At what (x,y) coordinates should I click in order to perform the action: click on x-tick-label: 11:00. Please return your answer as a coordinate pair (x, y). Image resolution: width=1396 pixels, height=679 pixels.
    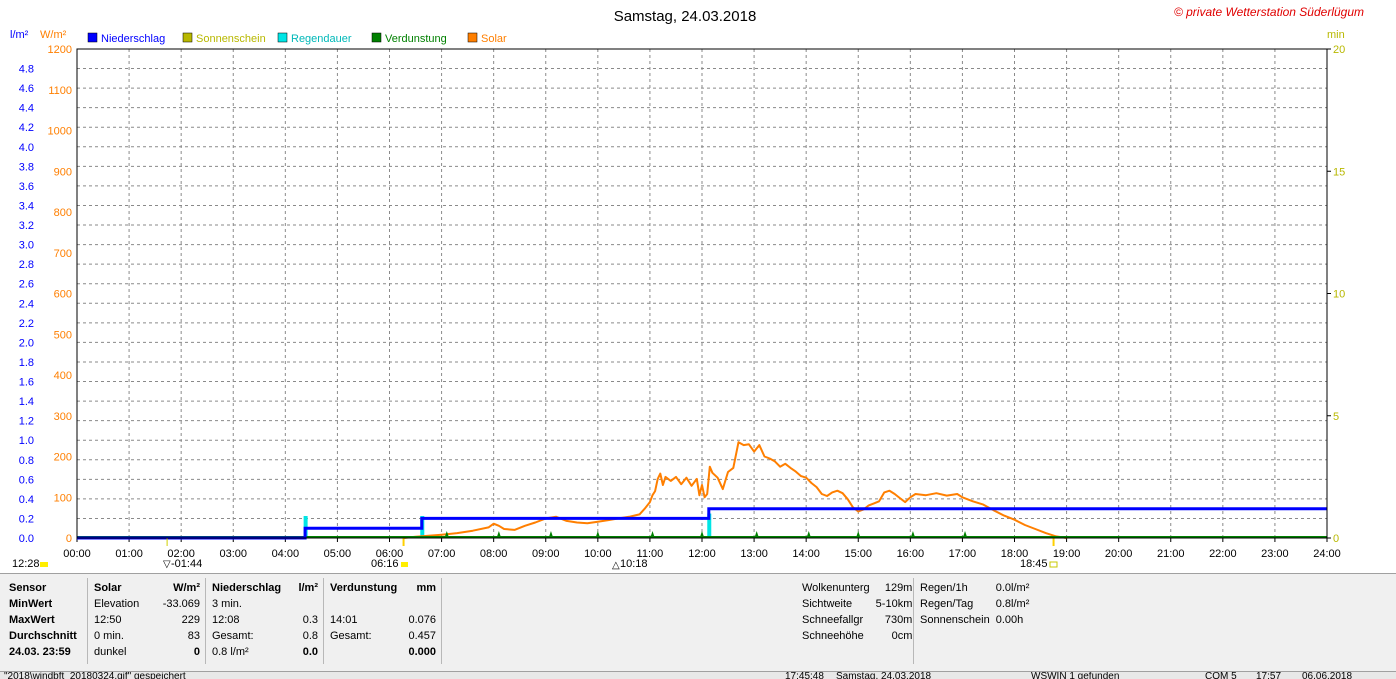
    Looking at the image, I should click on (650, 554).